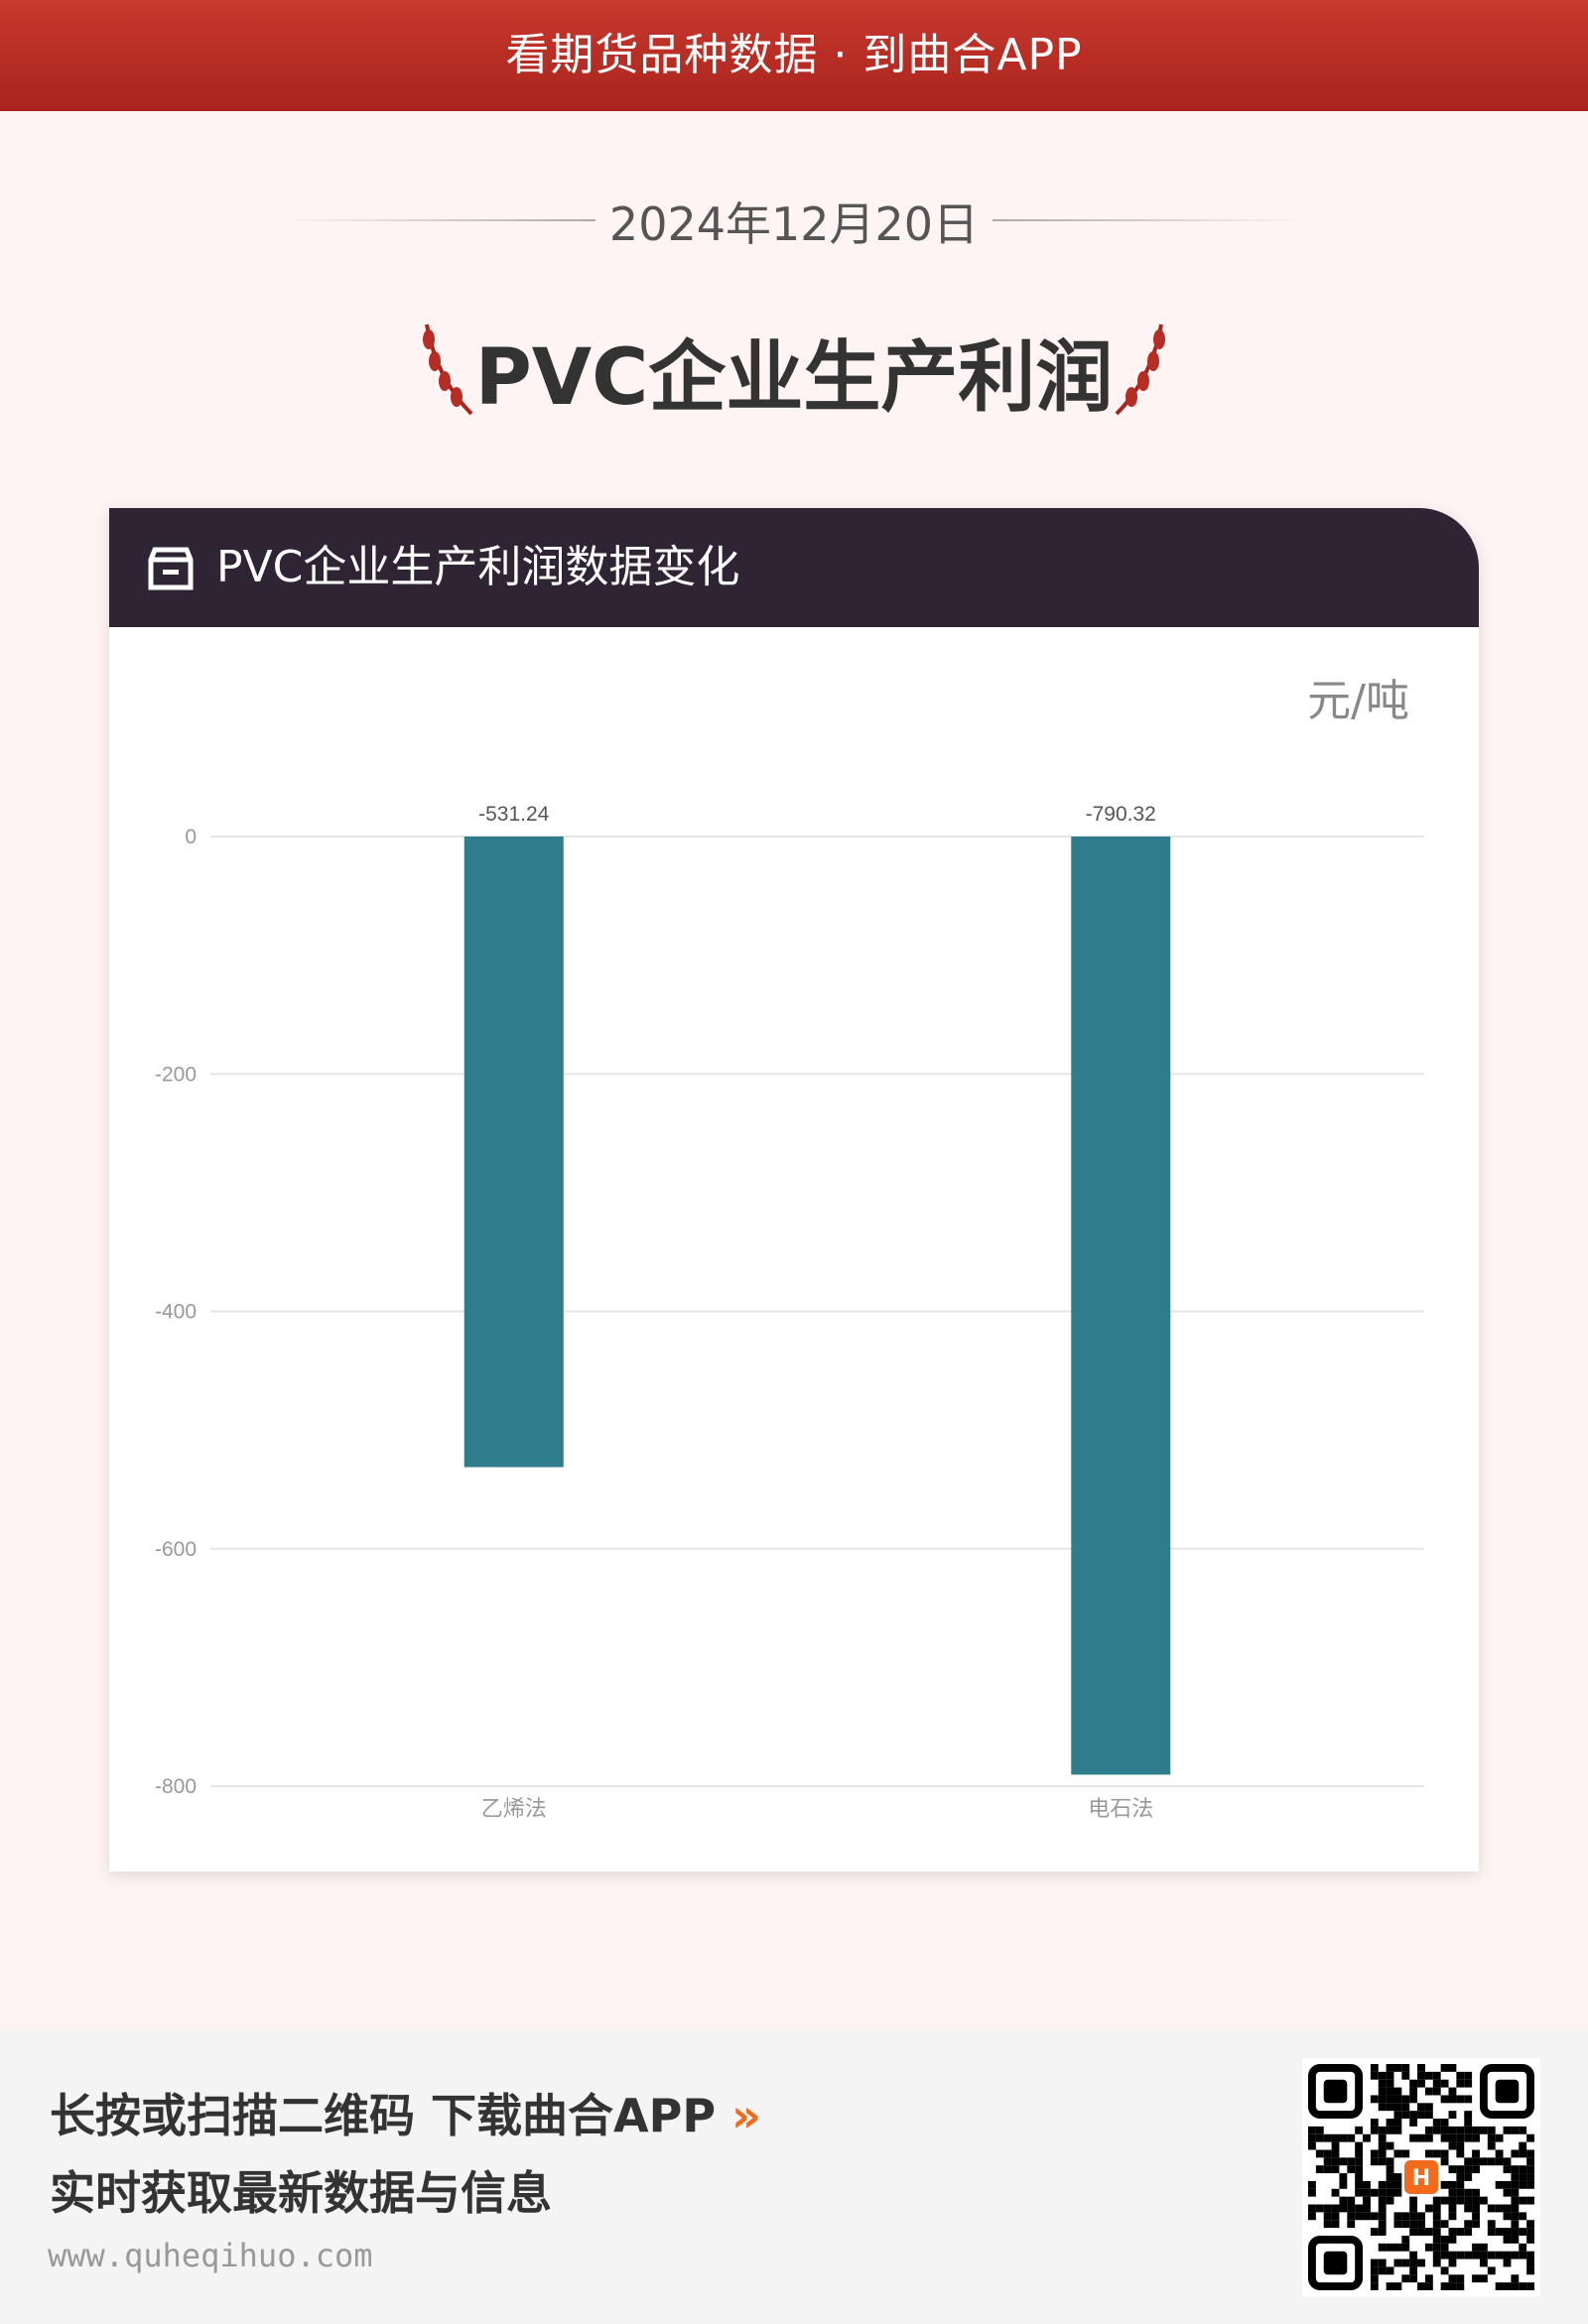  What do you see at coordinates (746, 2115) in the screenshot?
I see `double-chevron-icon: »` at bounding box center [746, 2115].